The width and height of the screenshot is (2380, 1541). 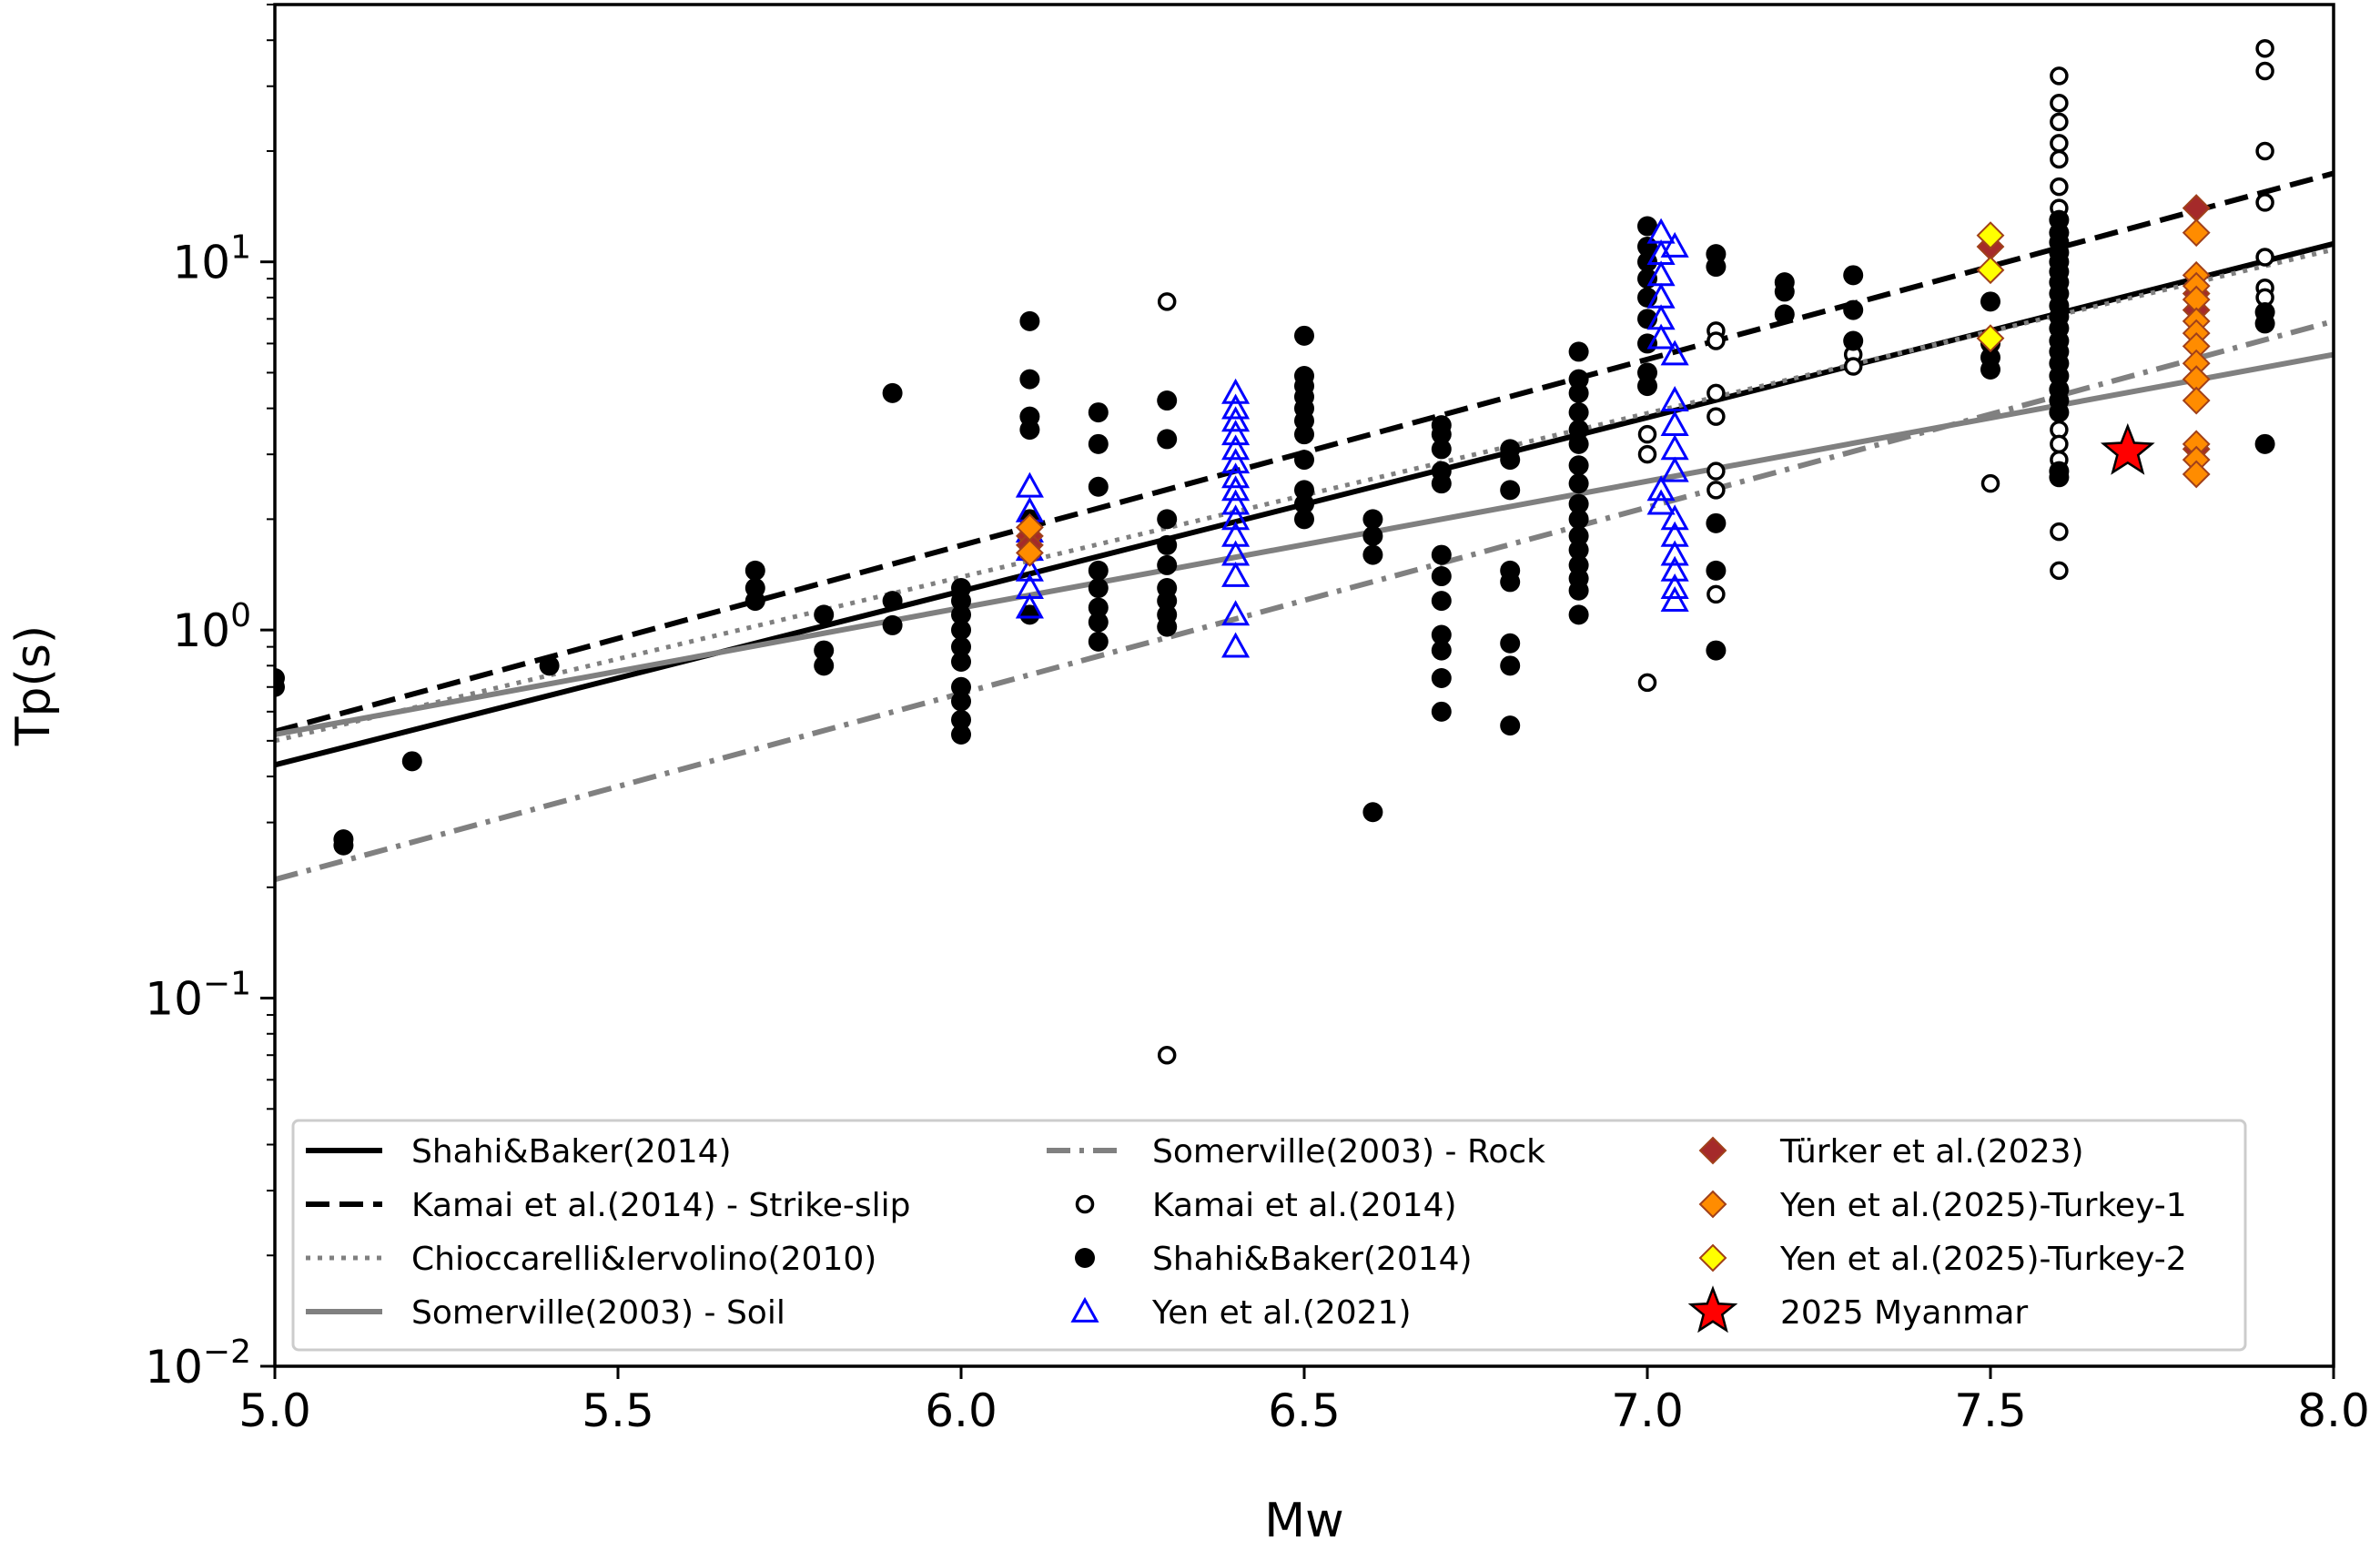 What do you see at coordinates (198, 996) in the screenshot?
I see `y-tick-label-1: 10⁻¹` at bounding box center [198, 996].